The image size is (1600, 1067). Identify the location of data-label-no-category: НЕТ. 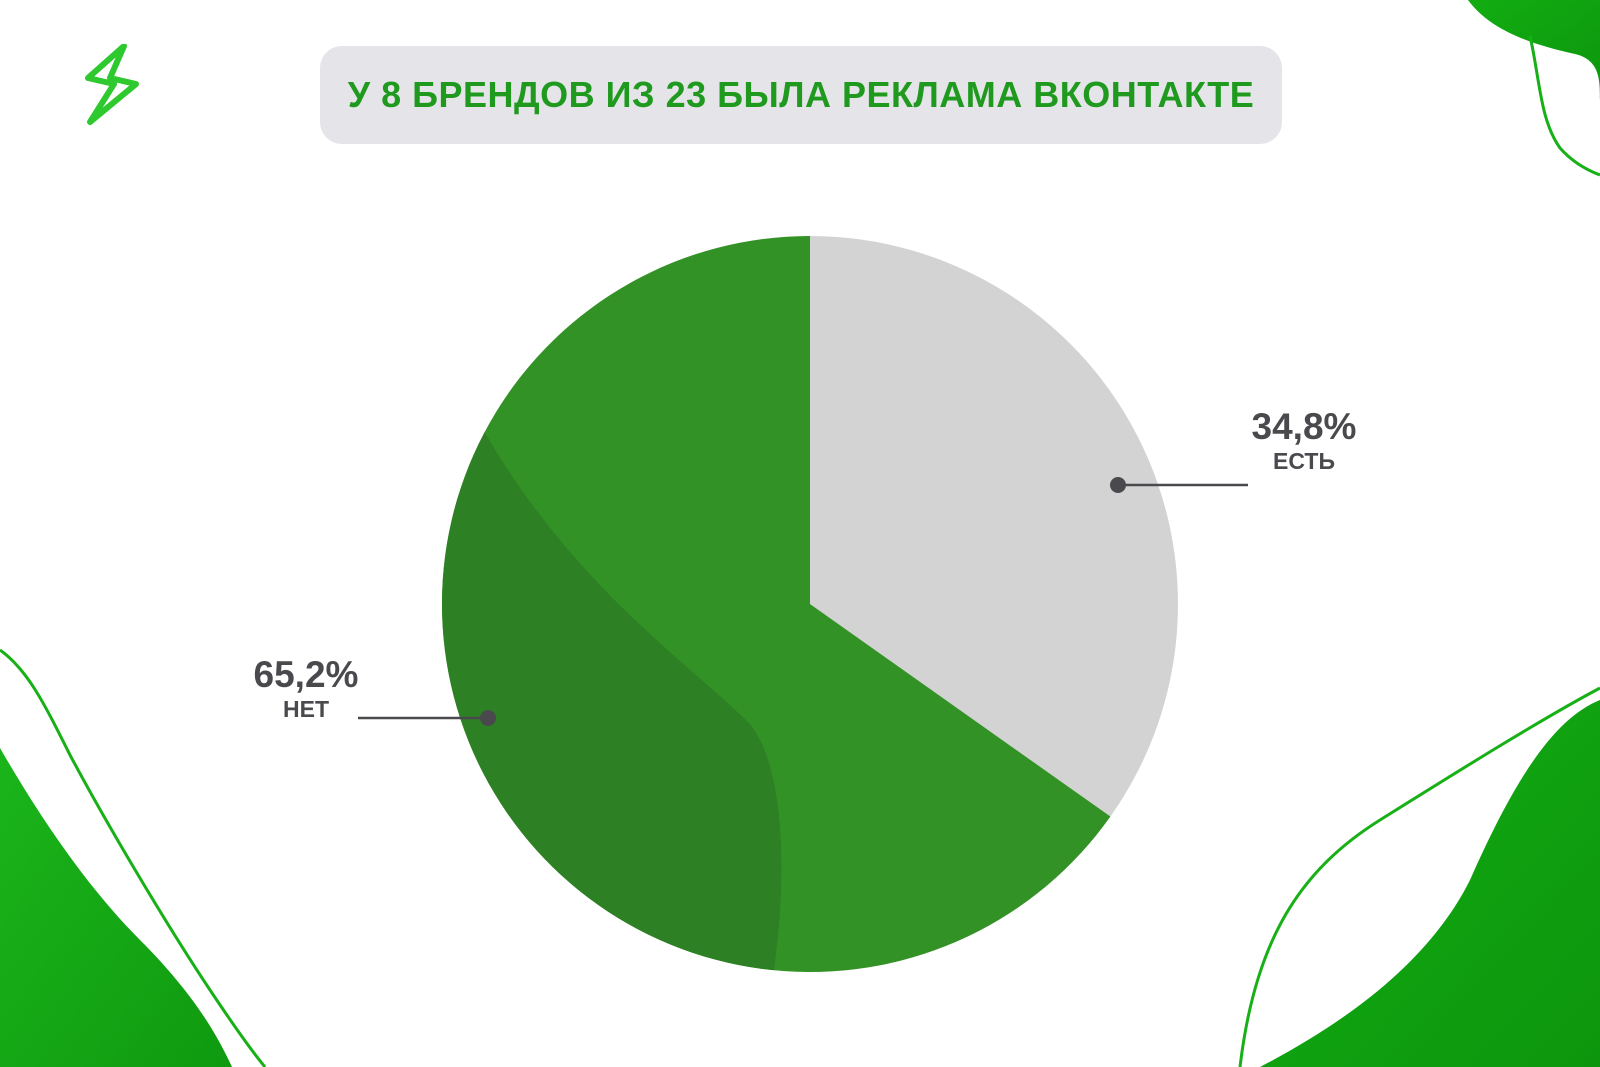
(306, 709).